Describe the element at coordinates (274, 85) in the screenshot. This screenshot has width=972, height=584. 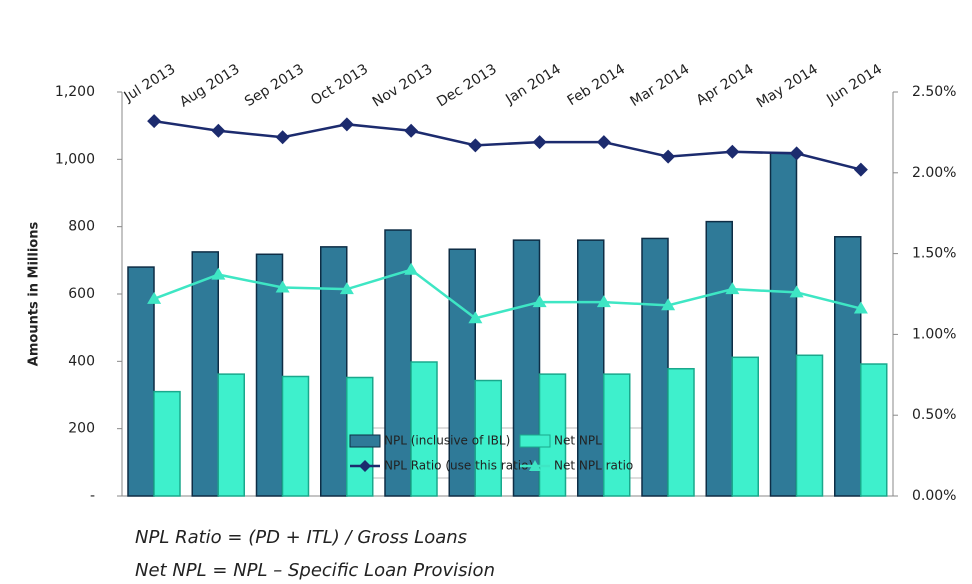
I see `x-tick-label: Sep 2013` at that location.